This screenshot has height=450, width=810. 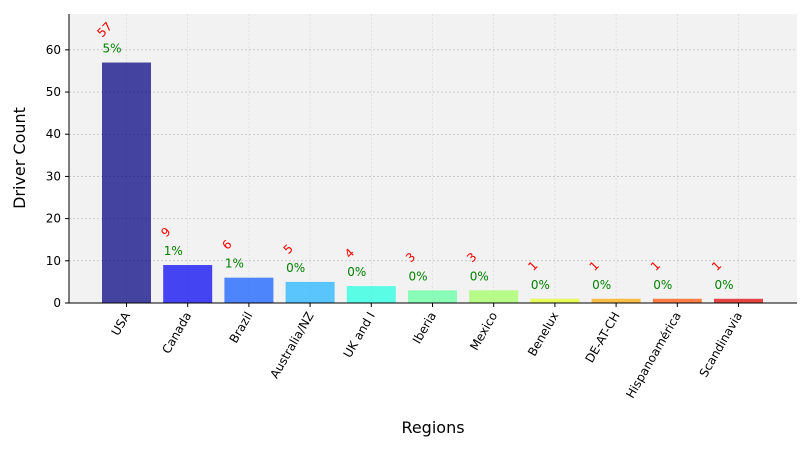 I want to click on x-tick-label: Hispanoamérica, so click(x=653, y=355).